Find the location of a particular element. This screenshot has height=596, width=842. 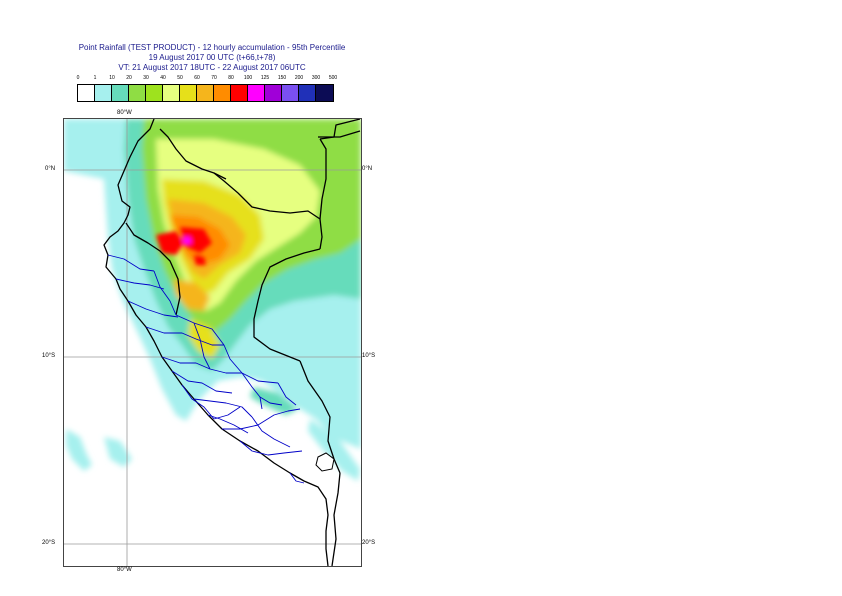

rain-10mm-patch-southeast is located at coordinates (274, 401).